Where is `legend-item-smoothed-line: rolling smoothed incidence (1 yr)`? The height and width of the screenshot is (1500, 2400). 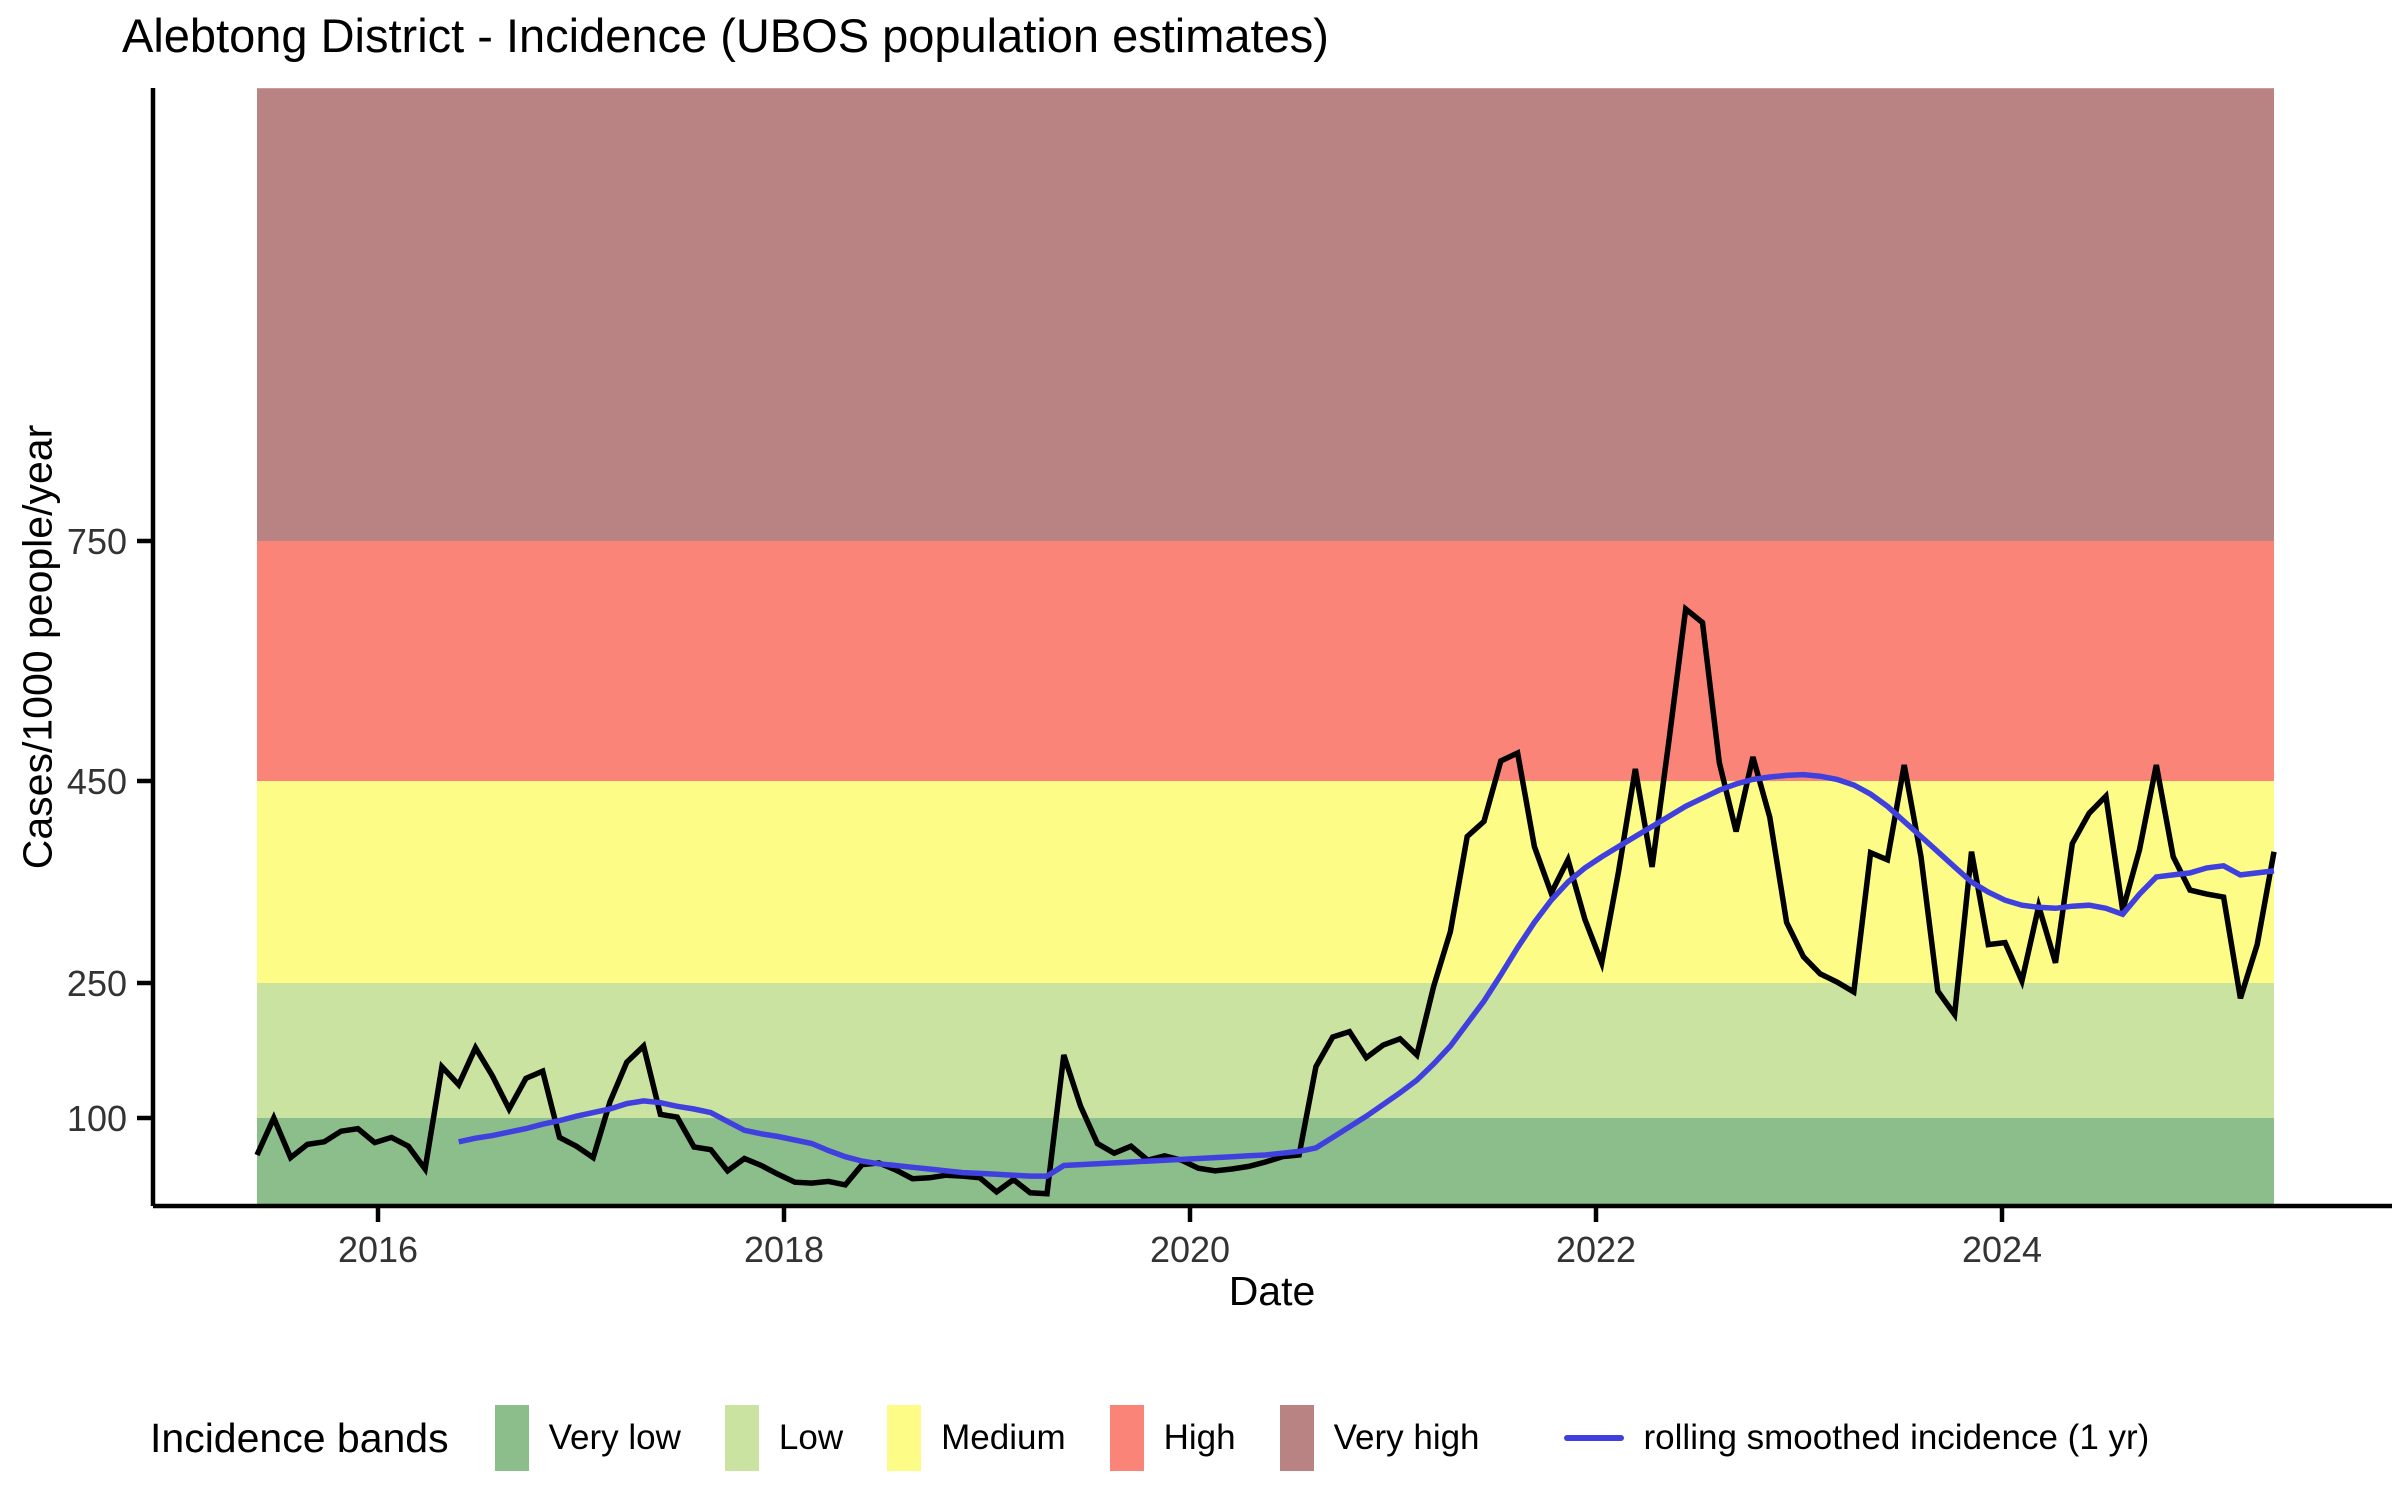
legend-item-smoothed-line: rolling smoothed incidence (1 yr) is located at coordinates (1856, 1438).